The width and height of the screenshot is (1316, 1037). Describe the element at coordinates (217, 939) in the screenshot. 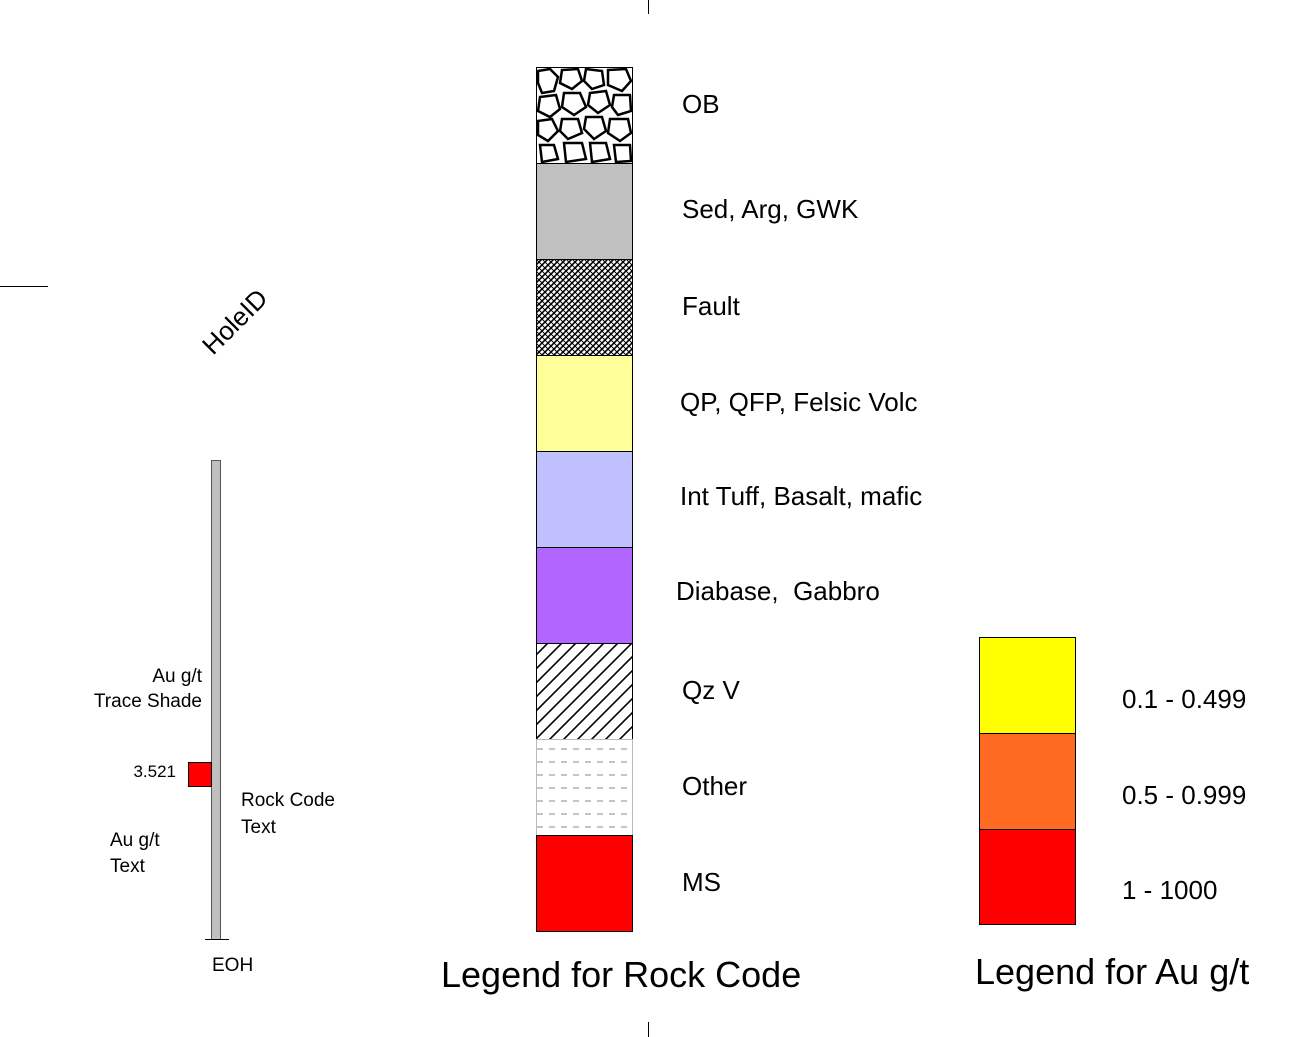

I see `eoh-marker` at that location.